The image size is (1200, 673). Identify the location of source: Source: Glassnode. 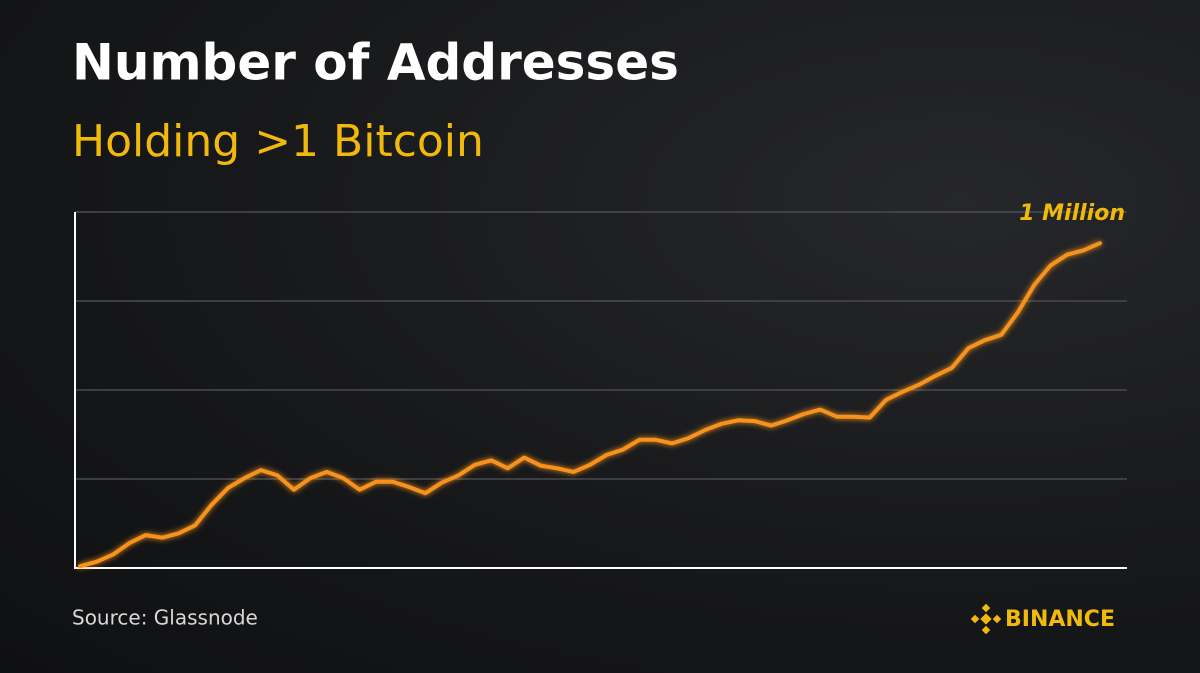
(165, 618).